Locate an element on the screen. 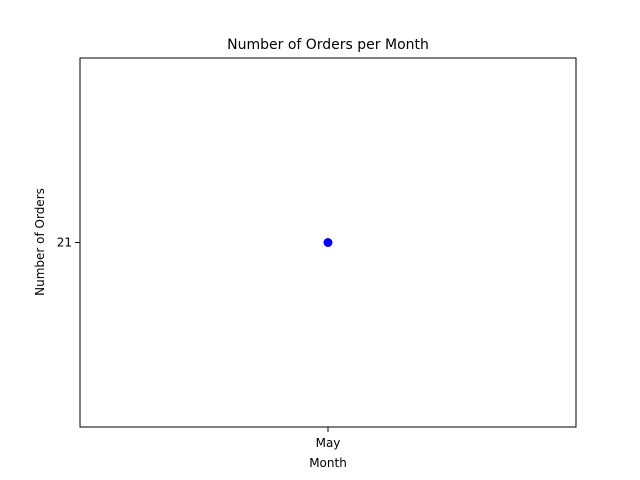 The width and height of the screenshot is (640, 480). y-axis-ticks: 21 is located at coordinates (68, 243).